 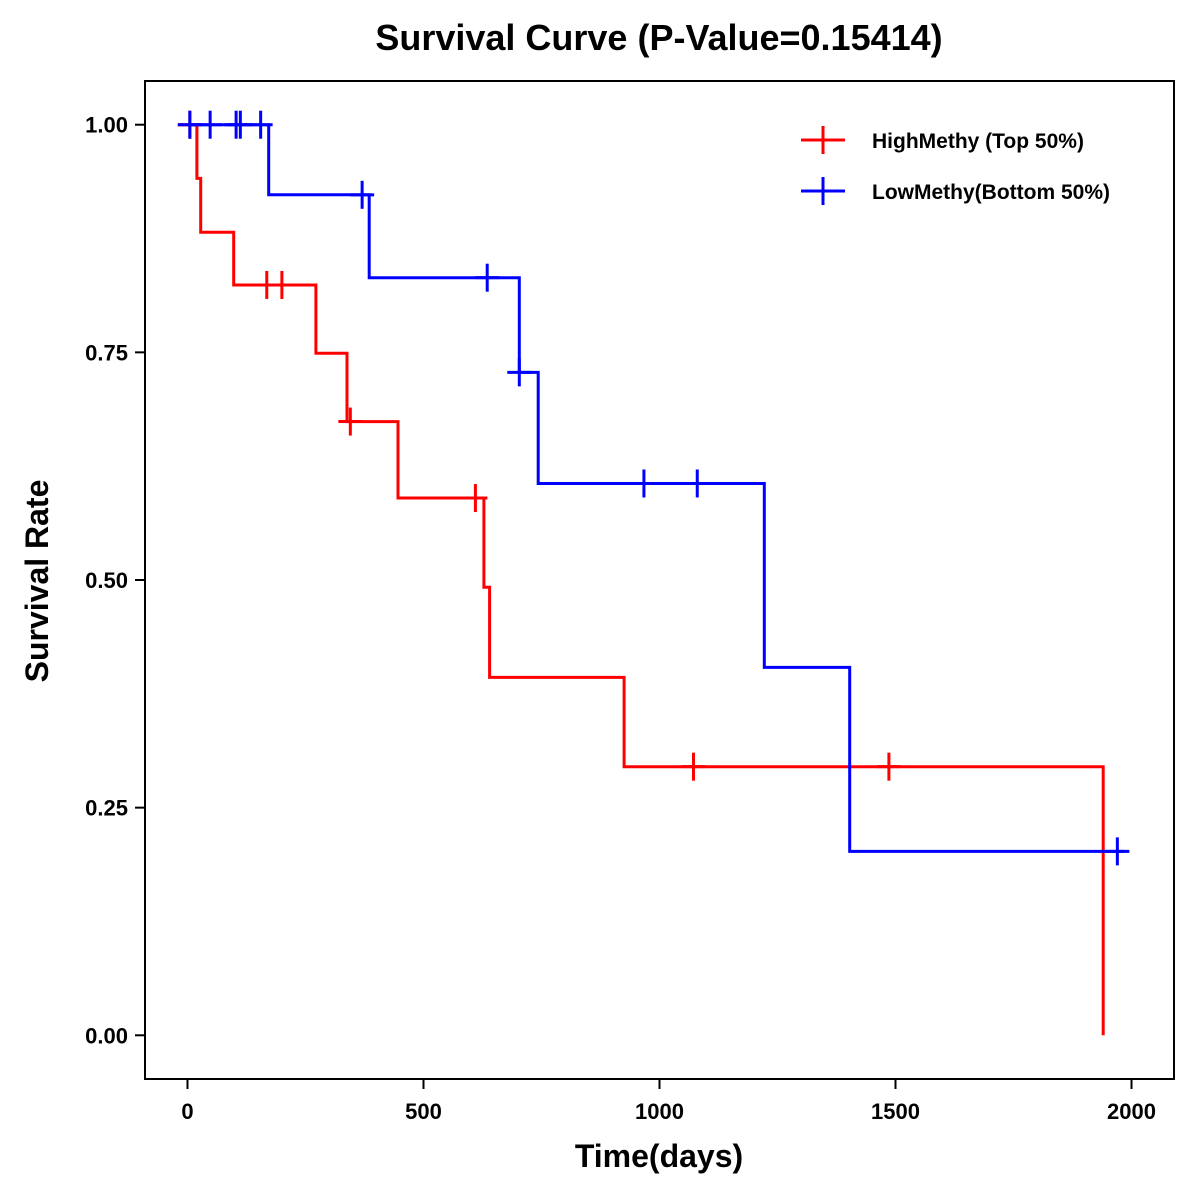 I want to click on legend-label: LowMethy(Bottom 50%), so click(x=991, y=192).